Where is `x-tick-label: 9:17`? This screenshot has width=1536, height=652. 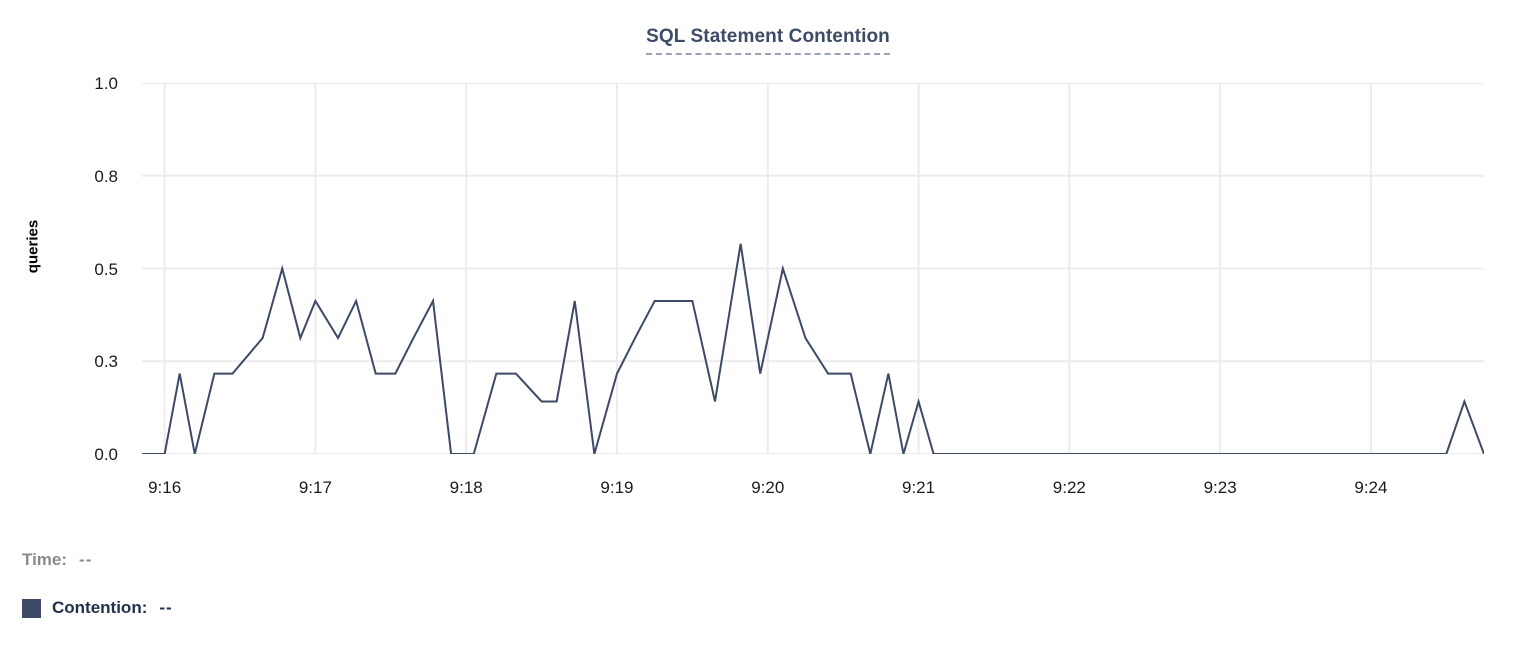
x-tick-label: 9:17 is located at coordinates (315, 487).